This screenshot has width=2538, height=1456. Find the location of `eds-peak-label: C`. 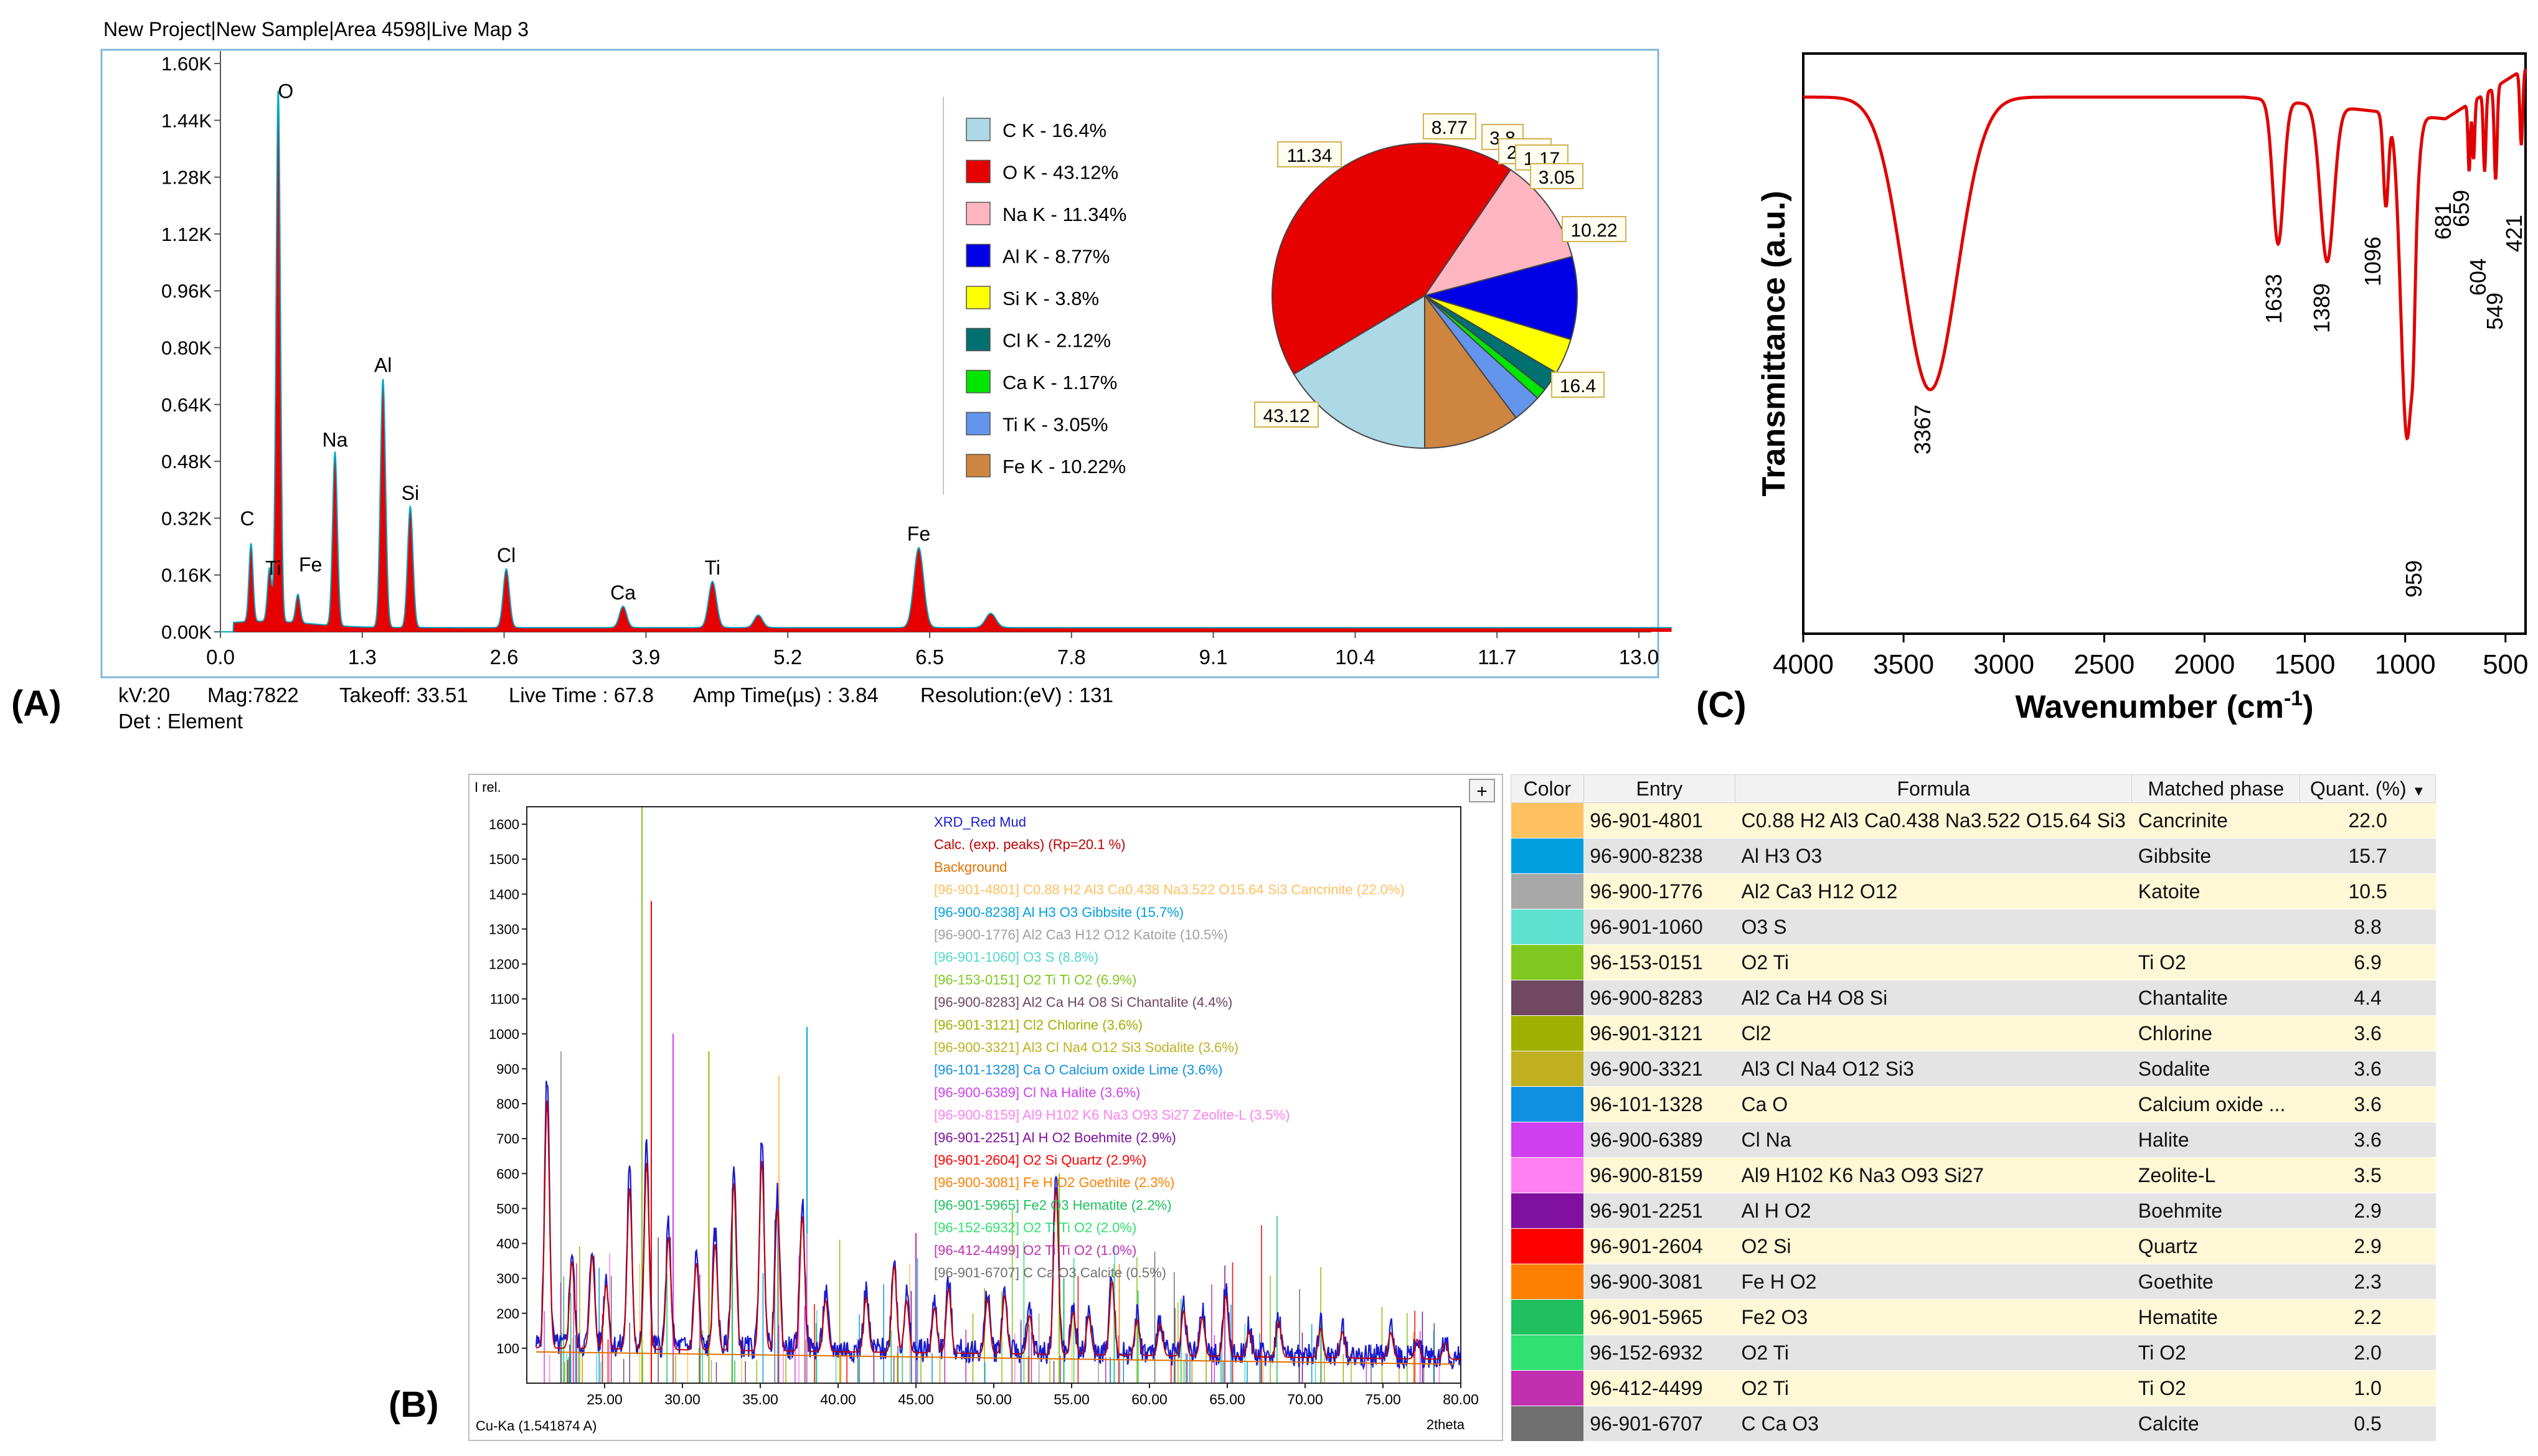

eds-peak-label: C is located at coordinates (248, 518).